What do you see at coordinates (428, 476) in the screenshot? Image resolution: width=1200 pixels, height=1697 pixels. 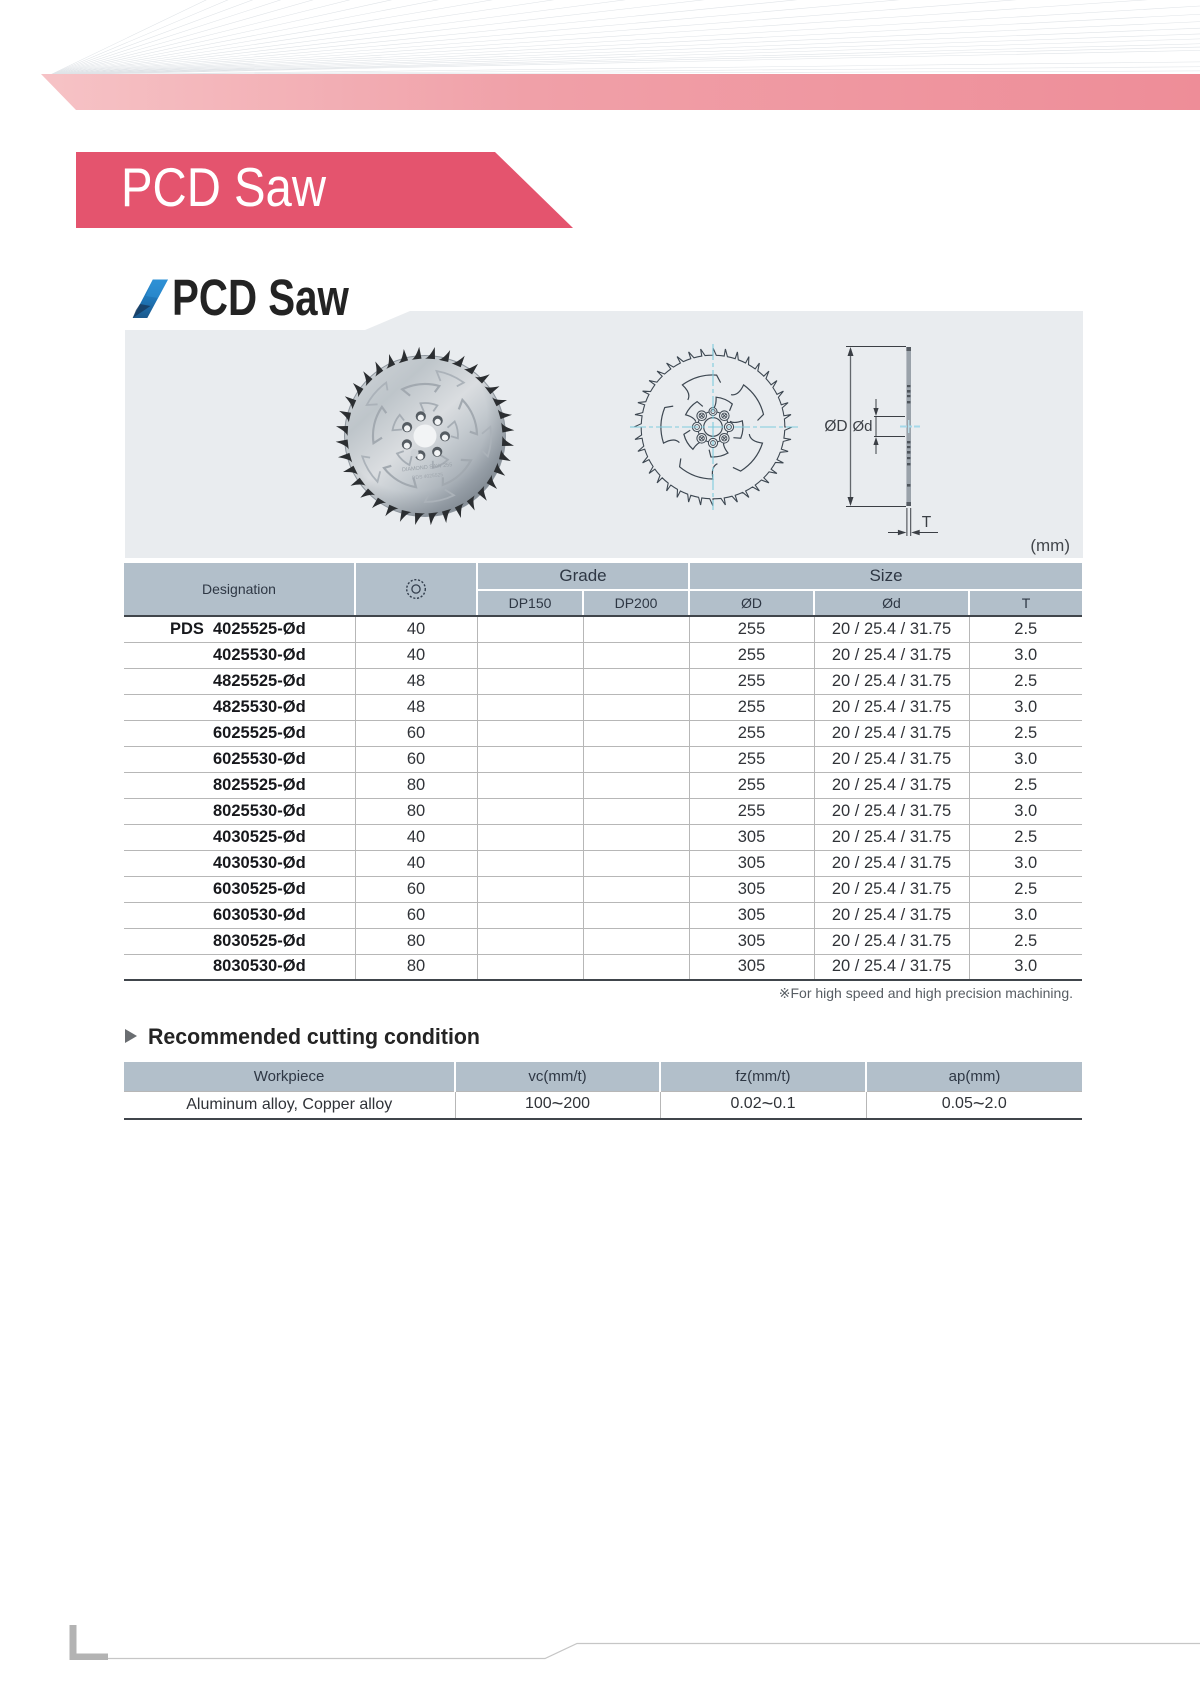 I see `svg-text: PDS 4025525` at bounding box center [428, 476].